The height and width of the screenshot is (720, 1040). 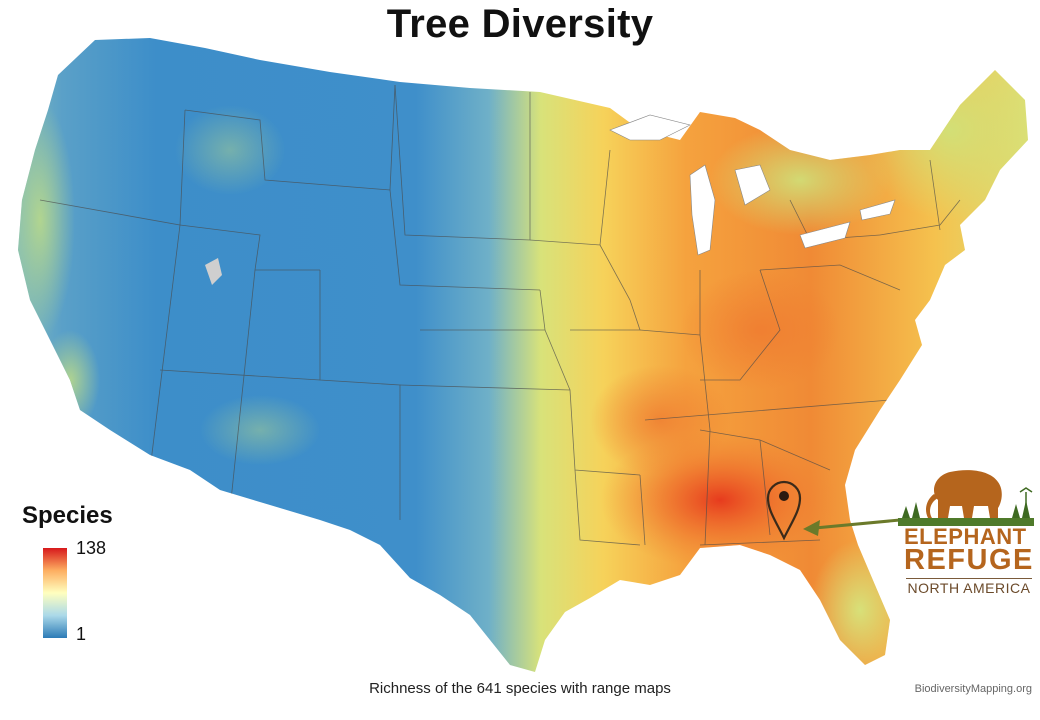 What do you see at coordinates (969, 560) in the screenshot?
I see `logo-text-refuge: REFUGE` at bounding box center [969, 560].